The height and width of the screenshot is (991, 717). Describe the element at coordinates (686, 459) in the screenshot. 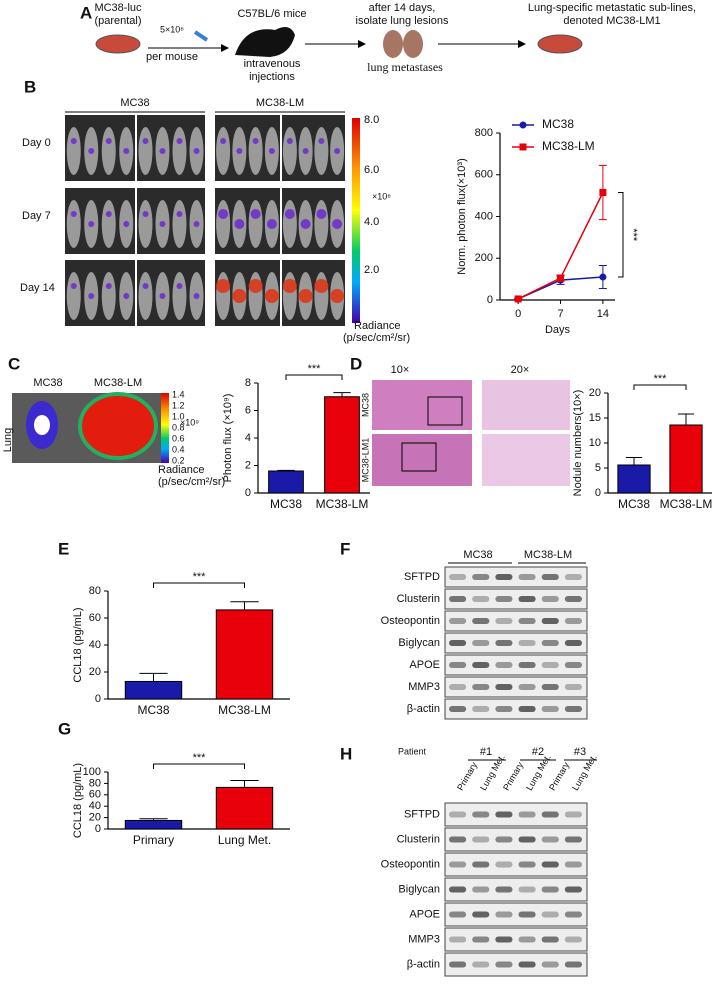

I see `bar` at that location.